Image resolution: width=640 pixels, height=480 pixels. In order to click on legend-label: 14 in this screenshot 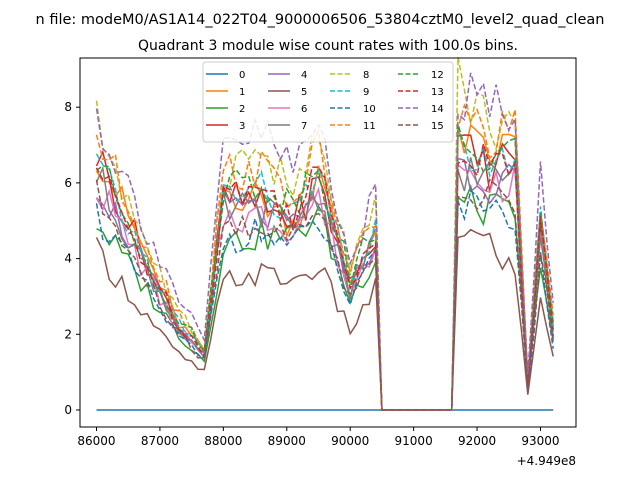, I will do `click(437, 109)`.